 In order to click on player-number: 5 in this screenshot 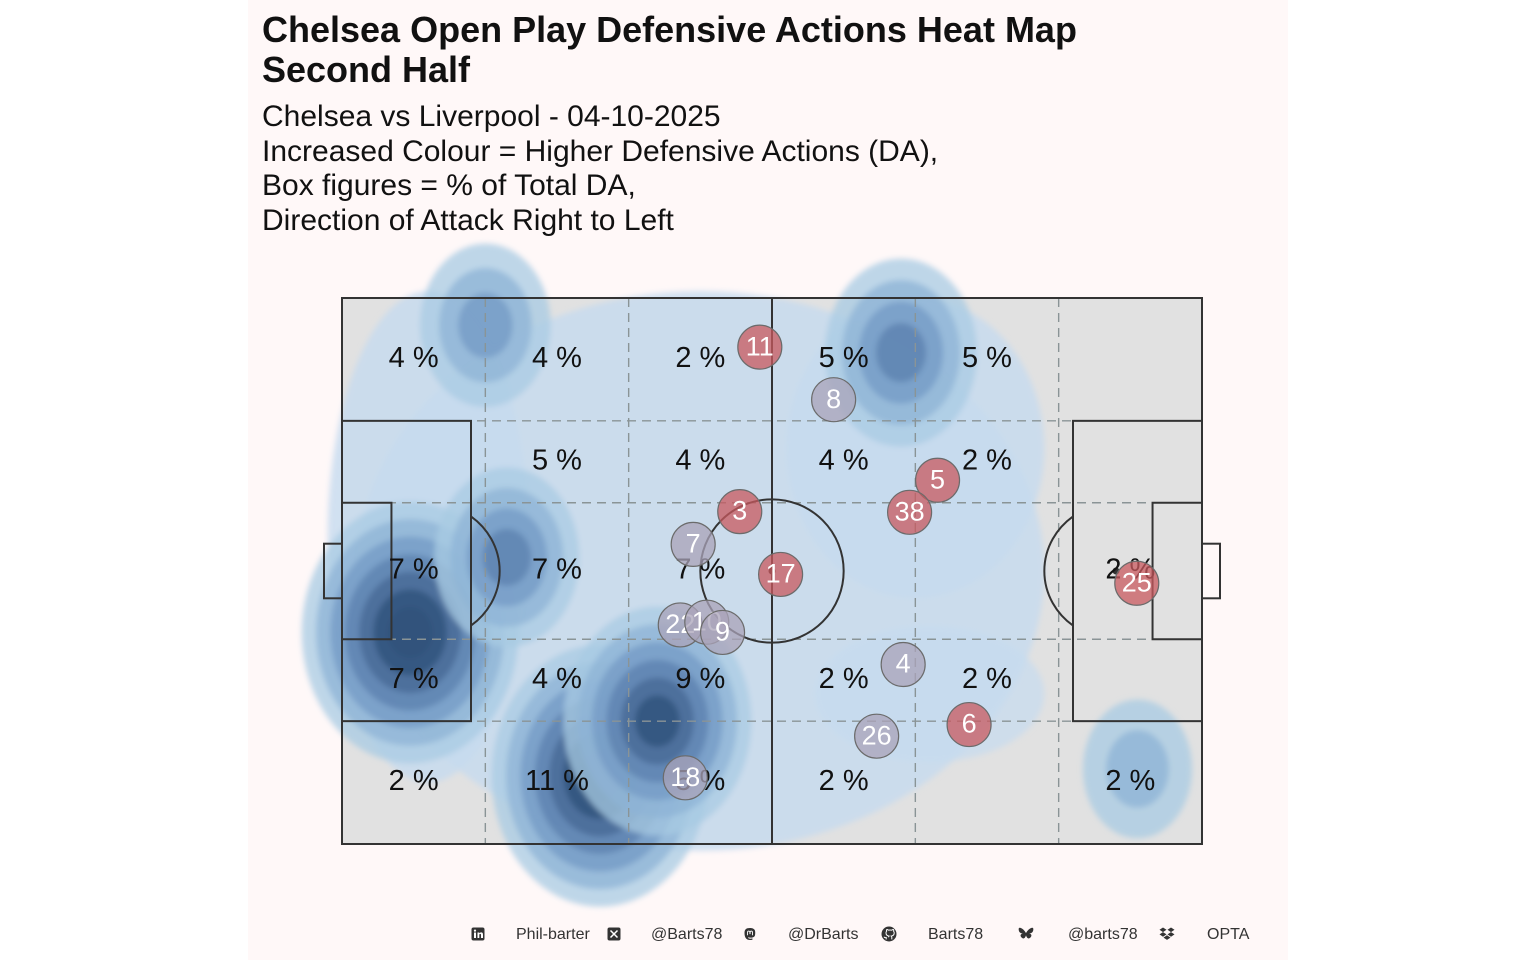, I will do `click(937, 479)`.